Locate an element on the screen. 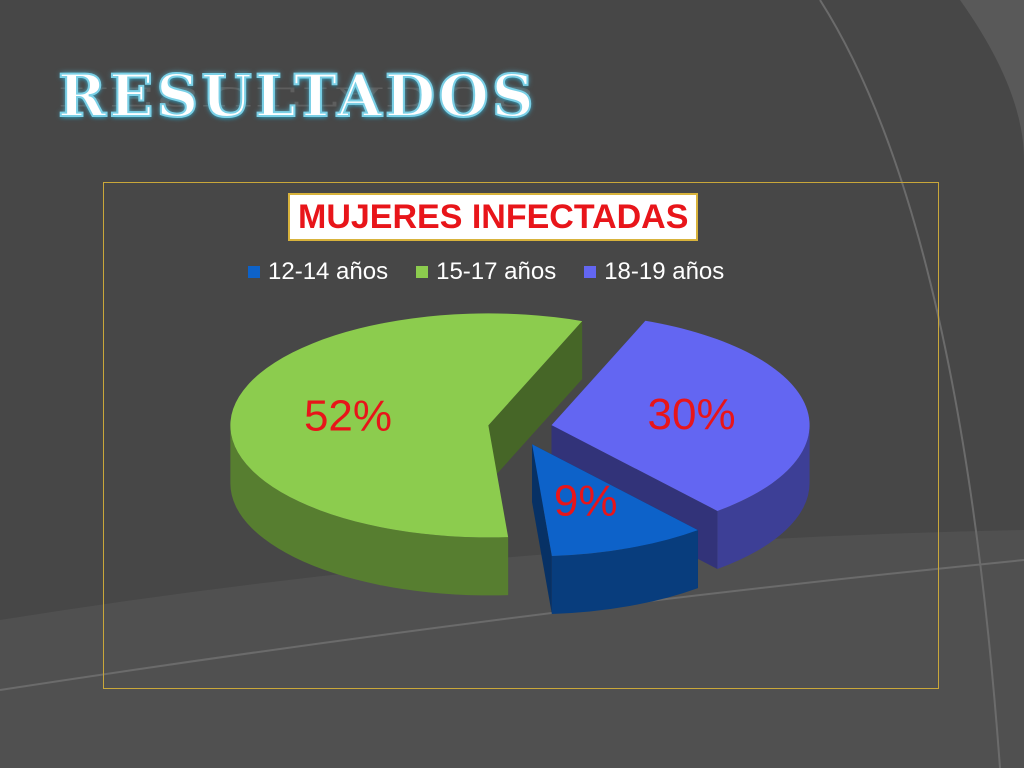 The width and height of the screenshot is (1024, 768). data-label-1: 52% is located at coordinates (348, 415).